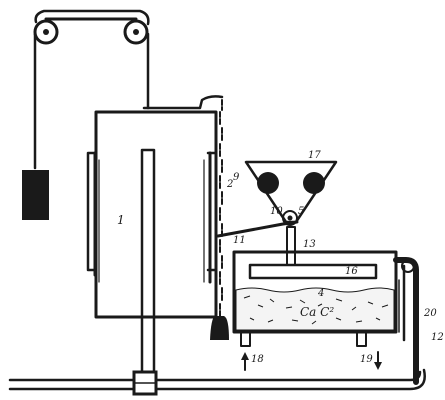 This screenshot has height=400, width=445. Describe the element at coordinates (35, 195) in the screenshot. I see `counterweight` at that location.